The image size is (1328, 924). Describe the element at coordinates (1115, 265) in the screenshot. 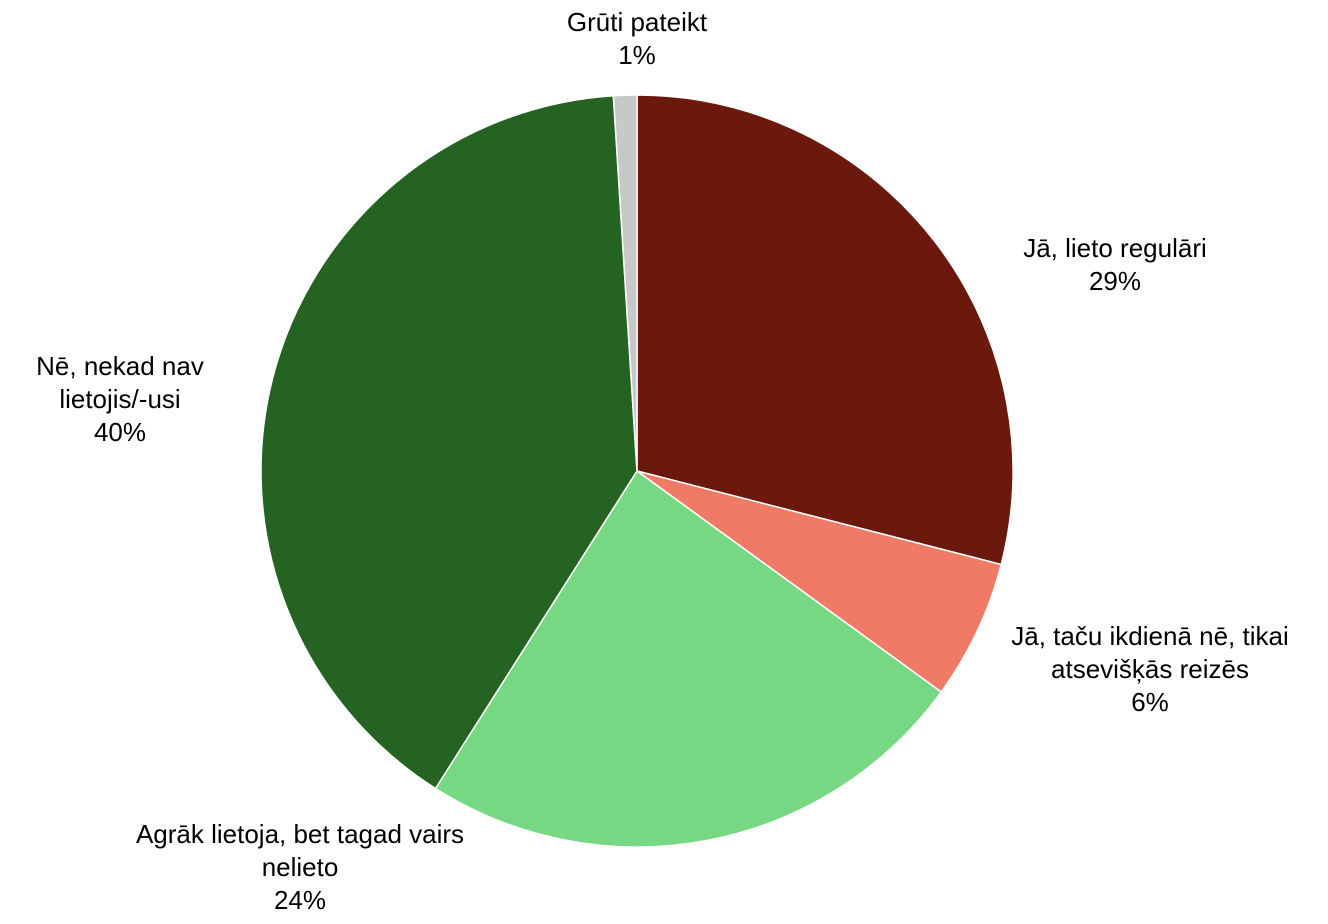

I see `slice-label: Jā, lieto regulāri 29%` at that location.